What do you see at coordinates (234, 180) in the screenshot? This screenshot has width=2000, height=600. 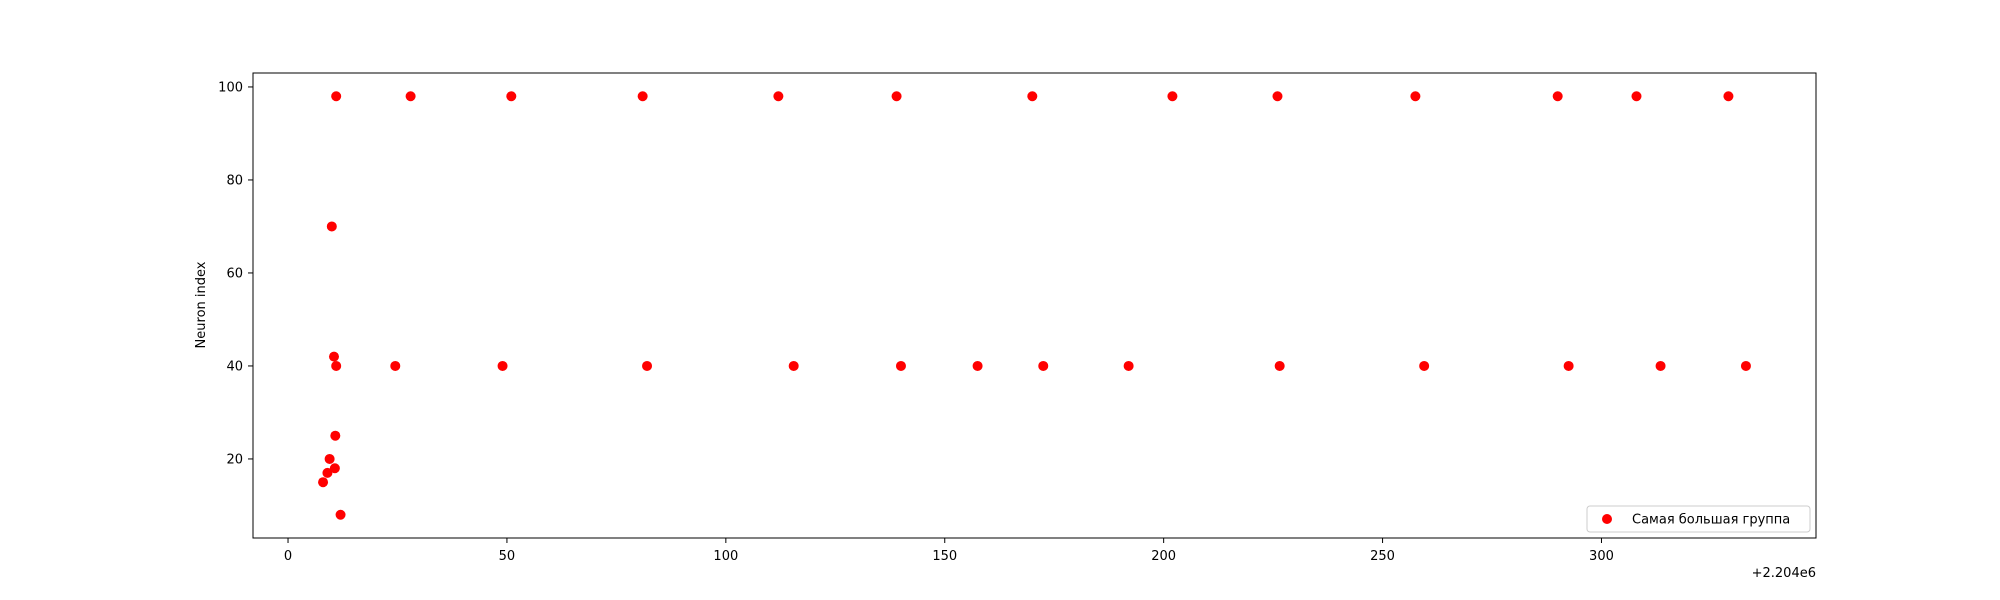 I see `y-tick-label: 80` at bounding box center [234, 180].